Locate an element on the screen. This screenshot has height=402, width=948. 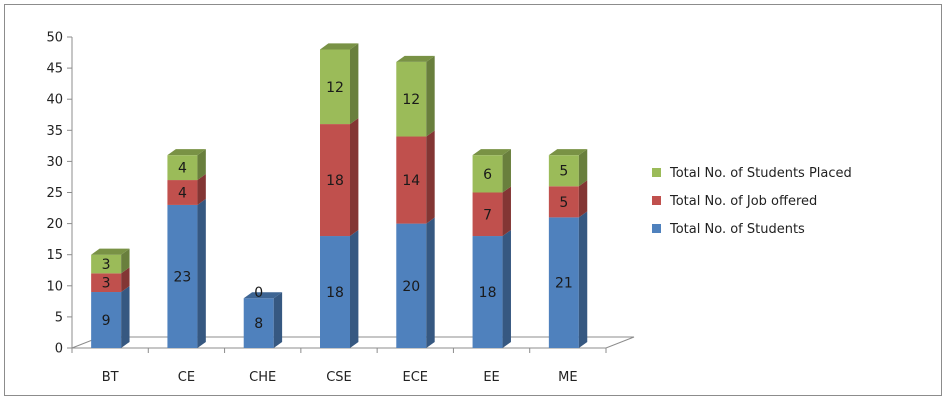
bar-ce-series-0-side is located at coordinates (201, 273).